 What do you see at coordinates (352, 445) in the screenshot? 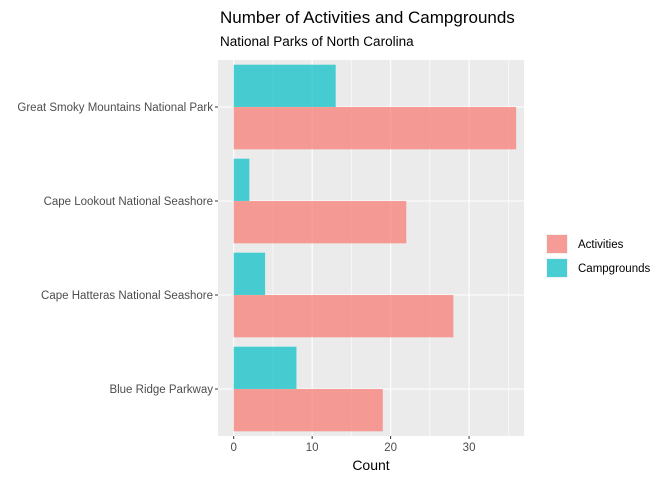
I see `x-axis: 0 10 20 30` at bounding box center [352, 445].